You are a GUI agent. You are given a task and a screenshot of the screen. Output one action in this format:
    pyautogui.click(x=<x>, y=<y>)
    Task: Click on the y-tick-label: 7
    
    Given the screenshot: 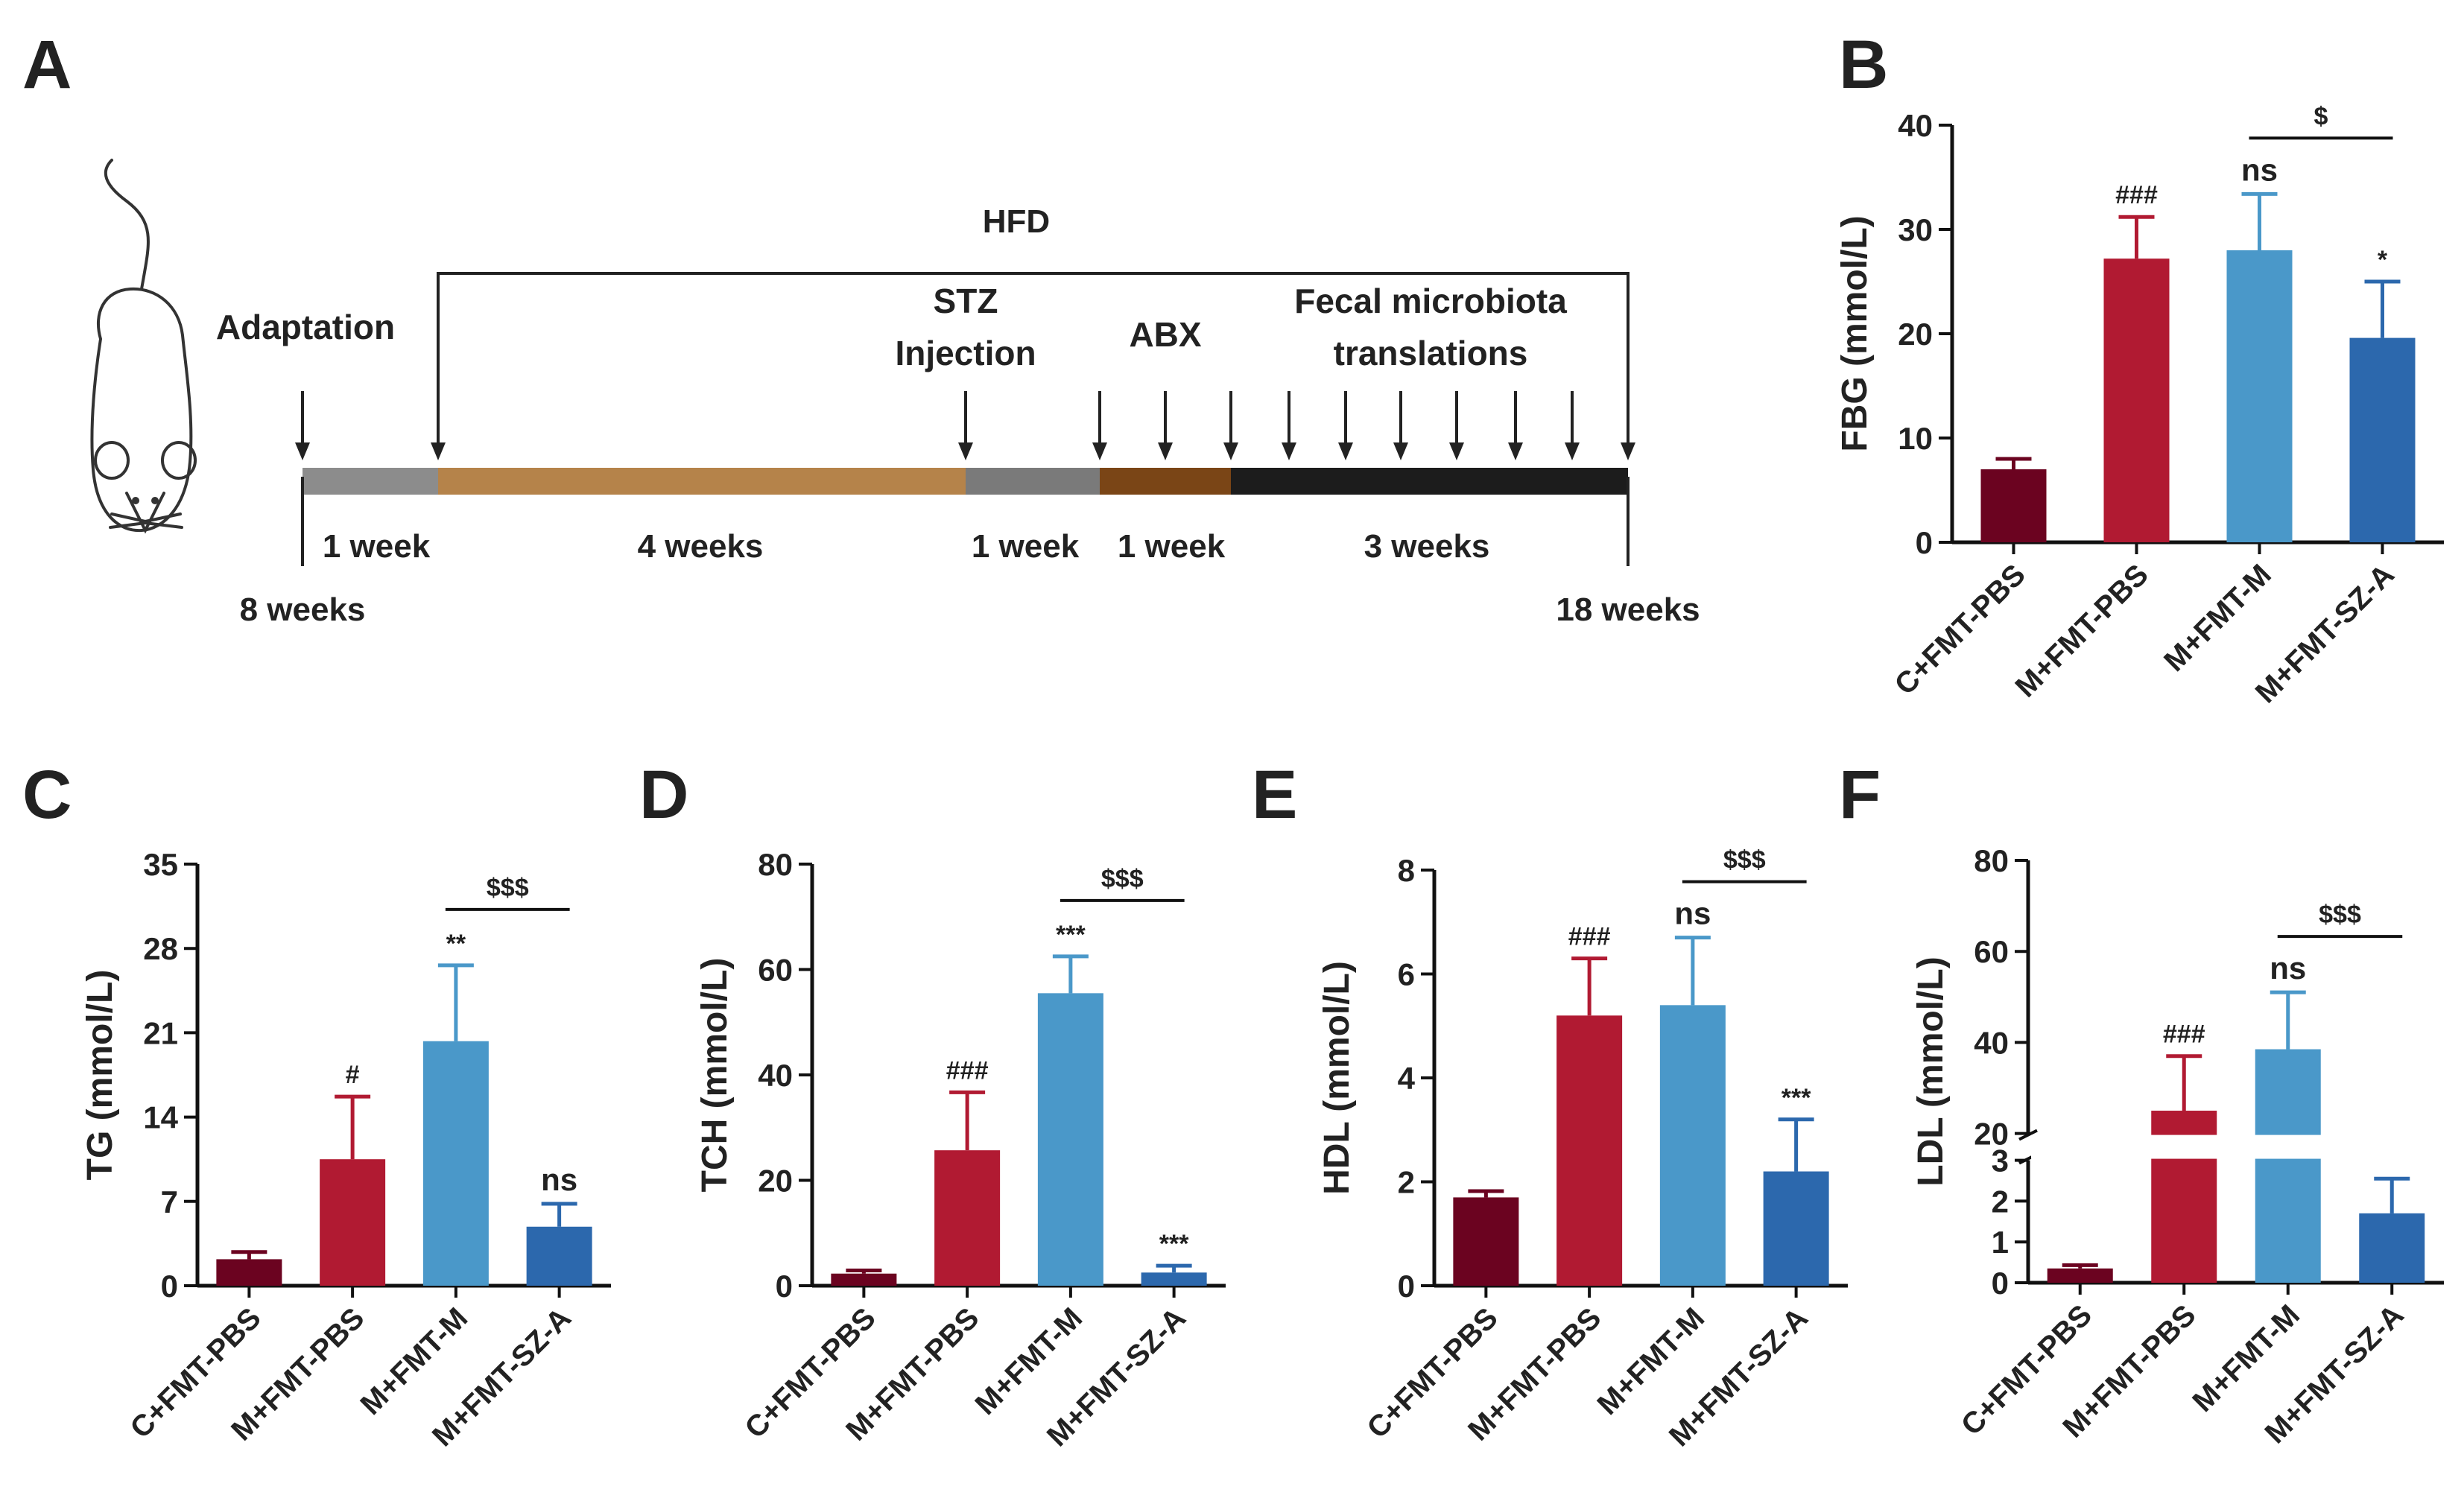 What is the action you would take?
    pyautogui.click(x=169, y=1201)
    